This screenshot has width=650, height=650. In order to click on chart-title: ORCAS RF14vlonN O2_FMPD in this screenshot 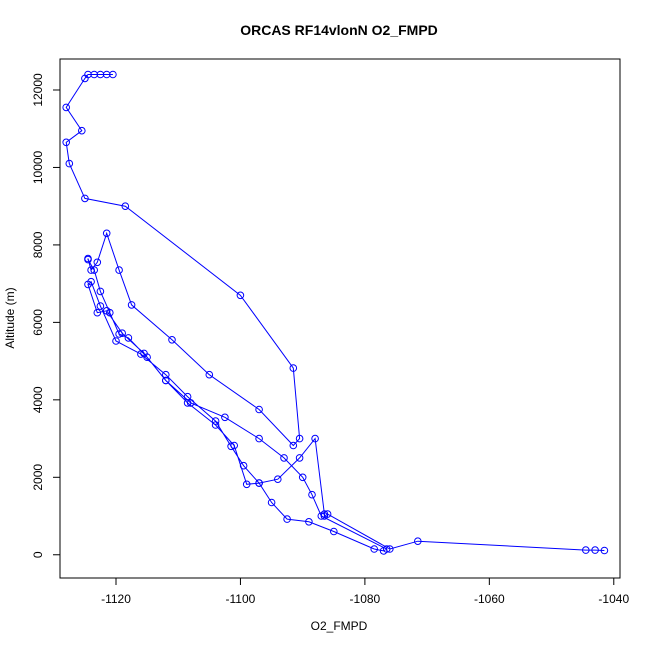, I will do `click(339, 30)`.